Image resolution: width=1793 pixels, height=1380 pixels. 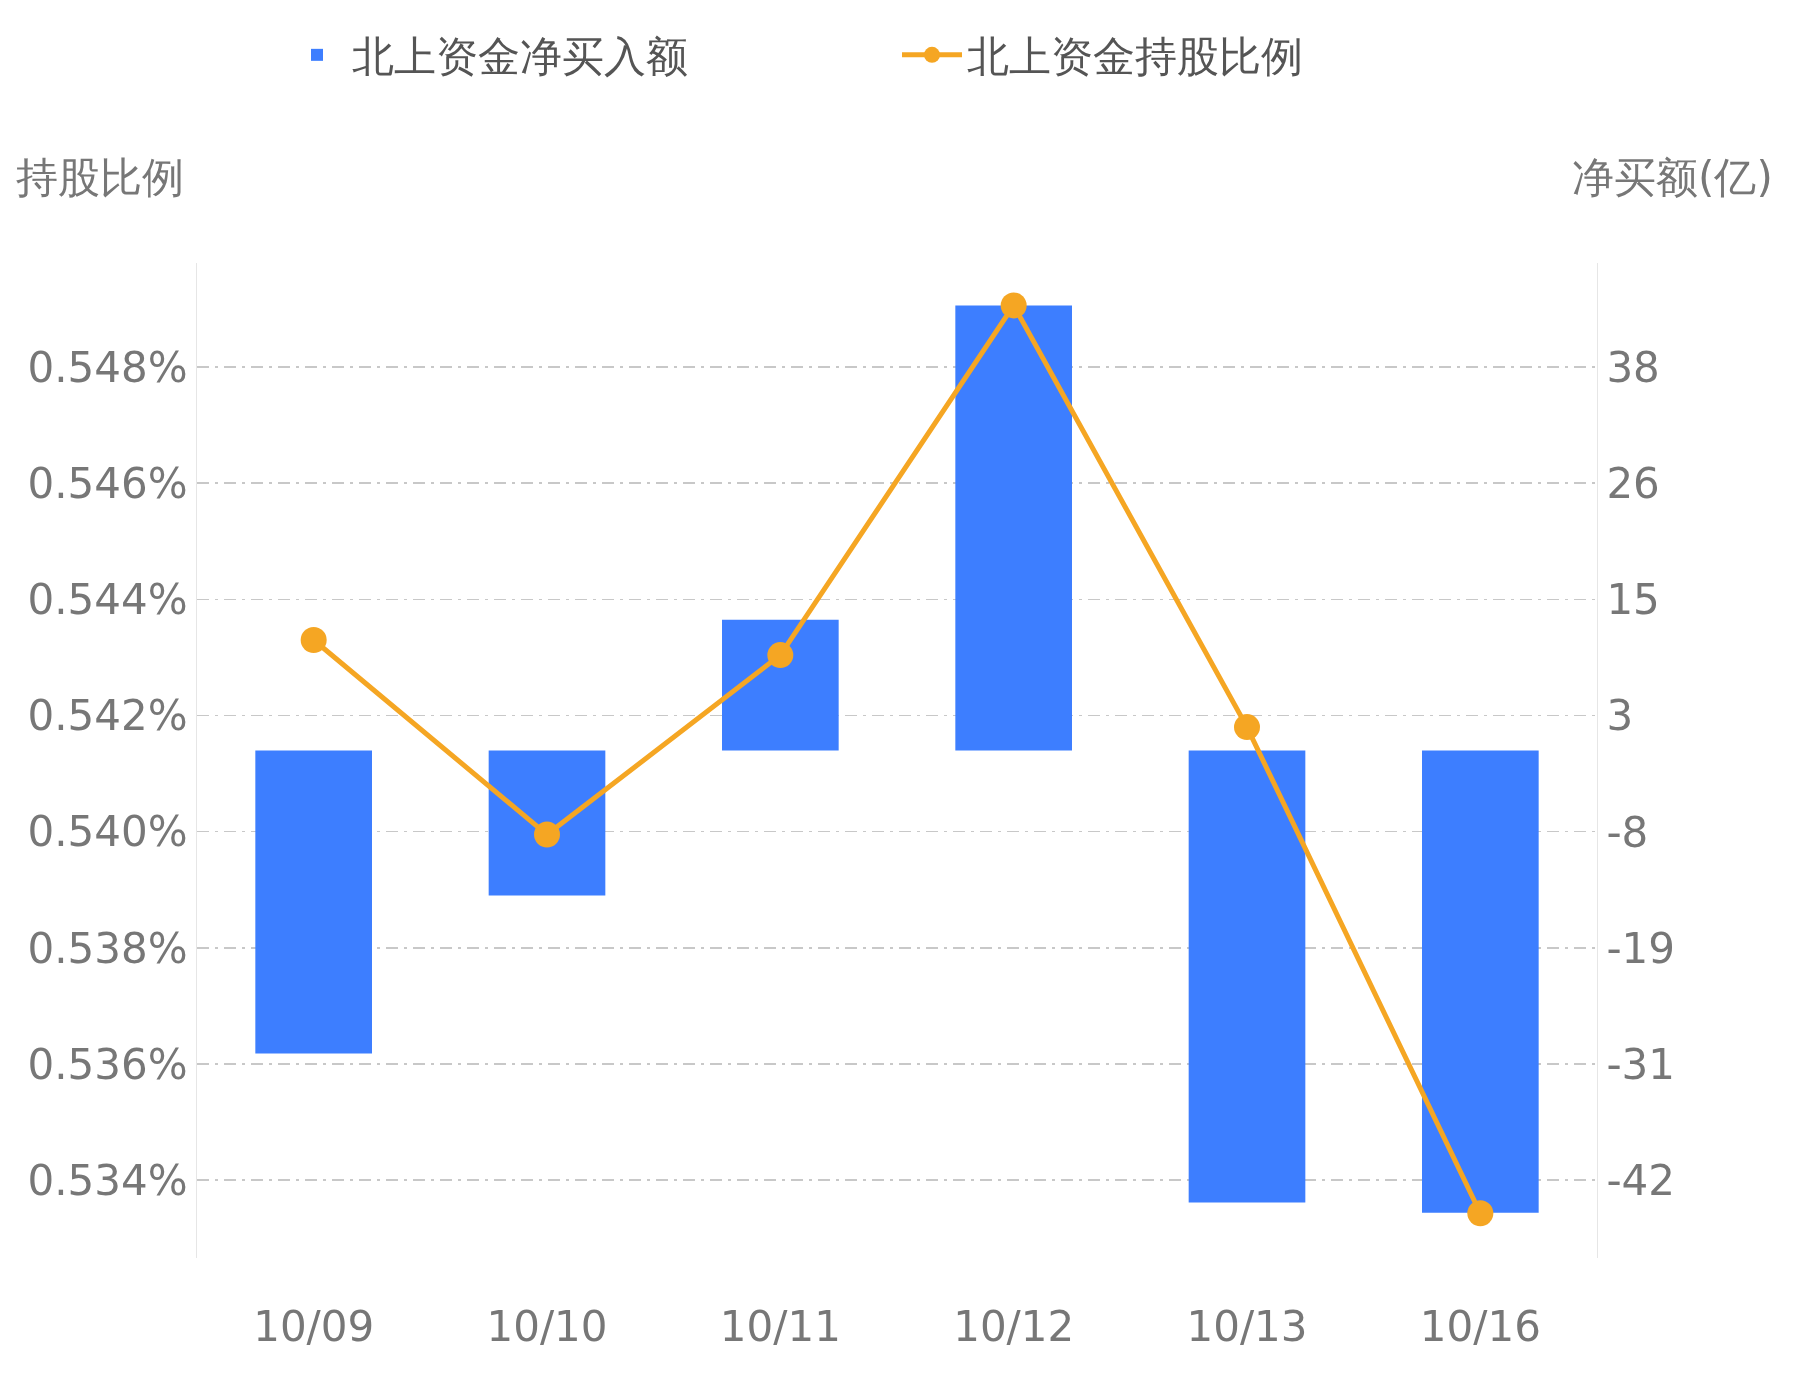 I want to click on x-tick-label: 10/12, so click(x=1014, y=1326).